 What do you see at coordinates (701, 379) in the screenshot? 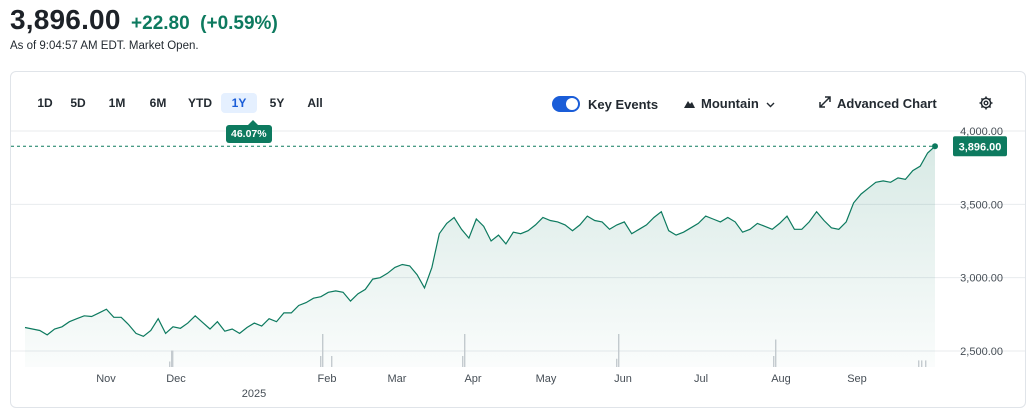
I see `x-tick-label: Jul` at bounding box center [701, 379].